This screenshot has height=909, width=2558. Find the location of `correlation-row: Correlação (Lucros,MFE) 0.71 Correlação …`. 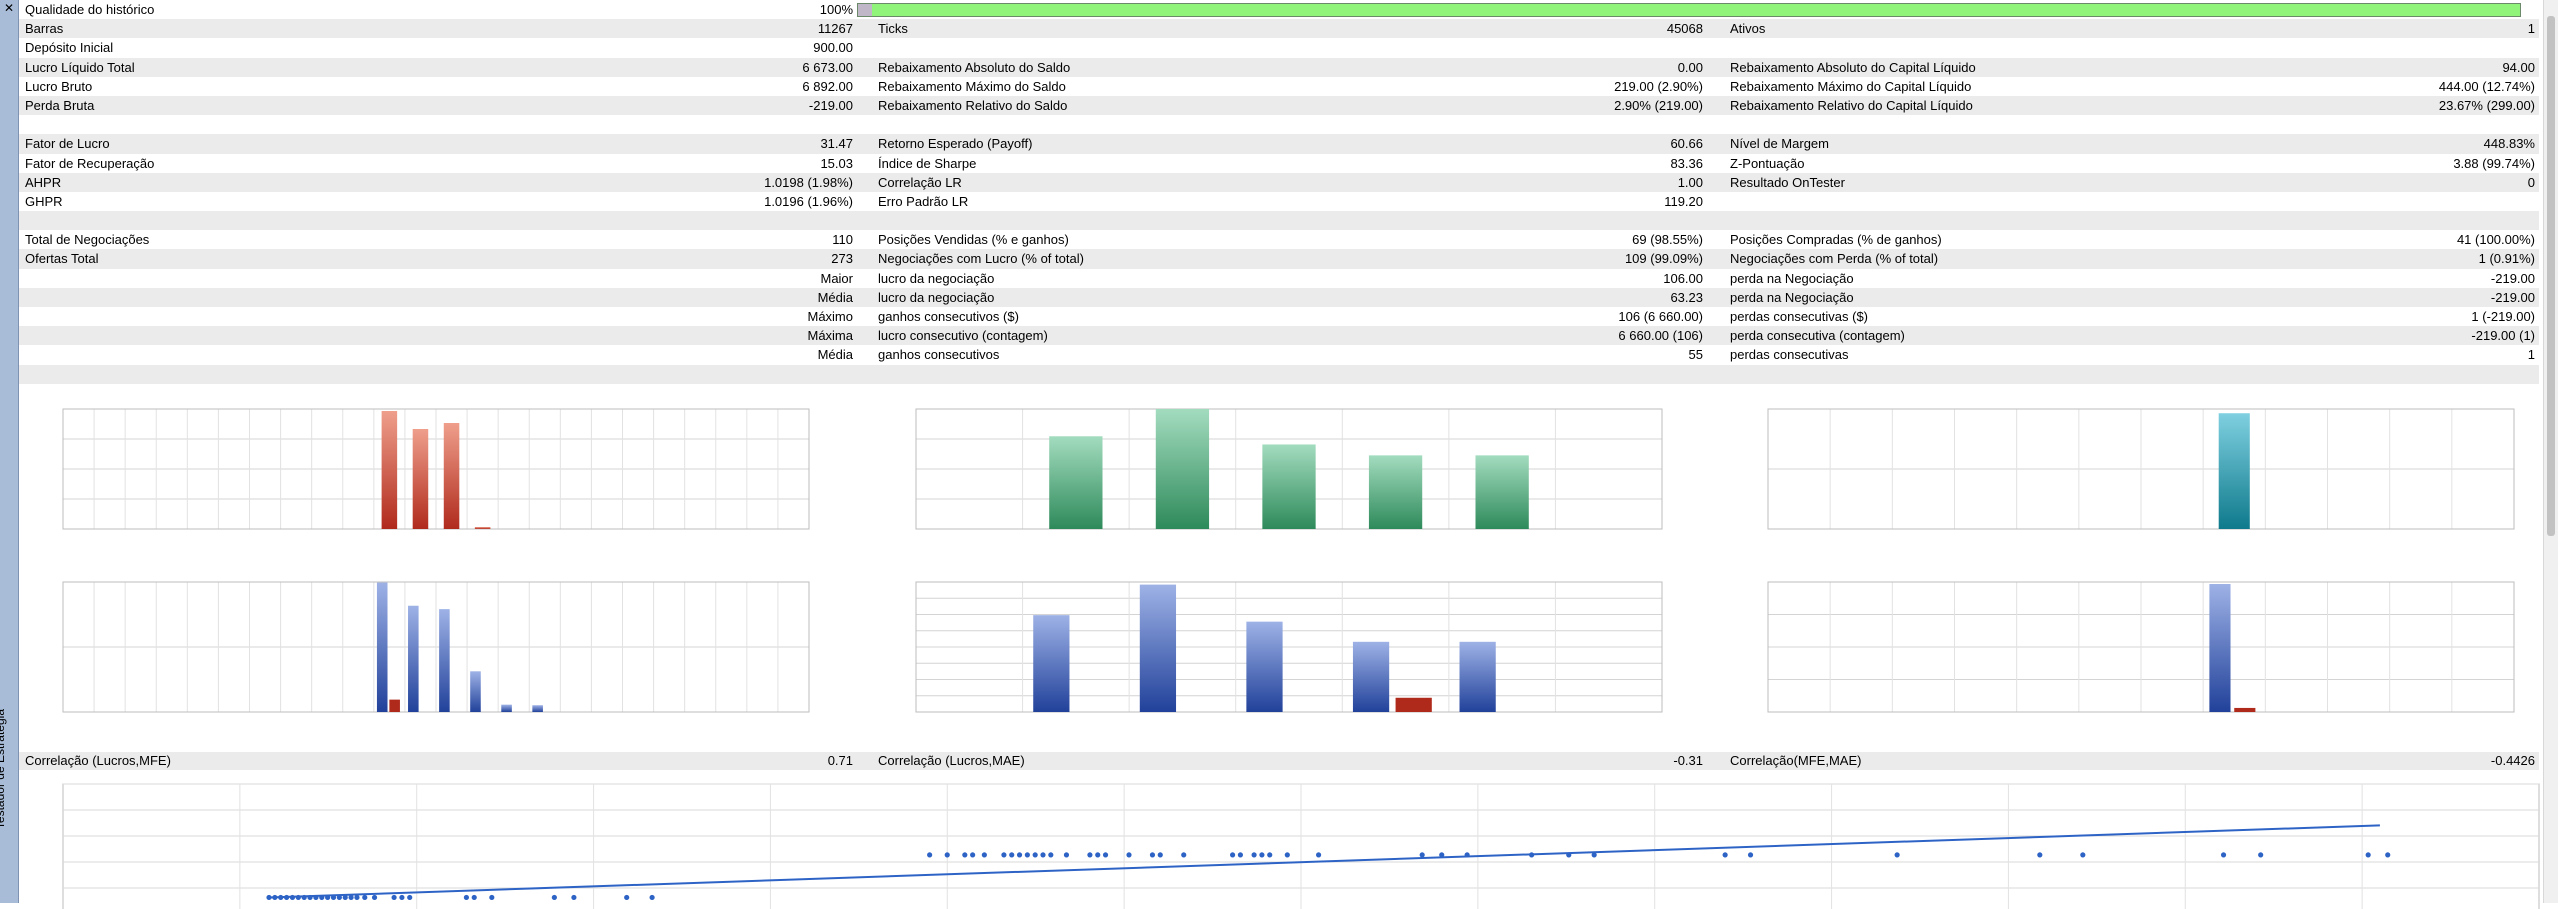

correlation-row: Correlação (Lucros,MFE) 0.71 Correlação … is located at coordinates (1279, 761).